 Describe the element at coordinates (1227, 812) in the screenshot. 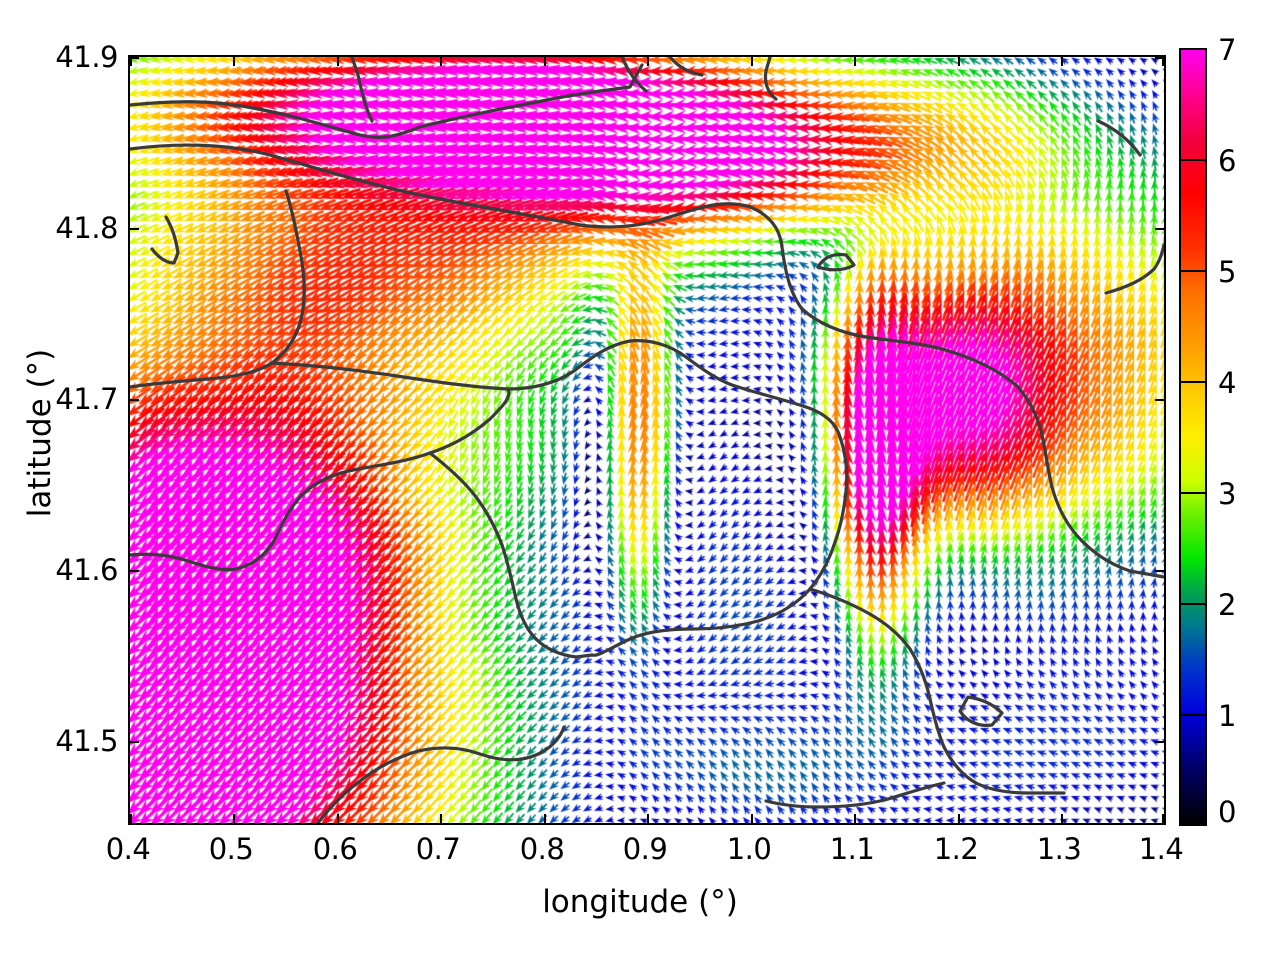

I see `colorbar-tick-label: 0` at that location.